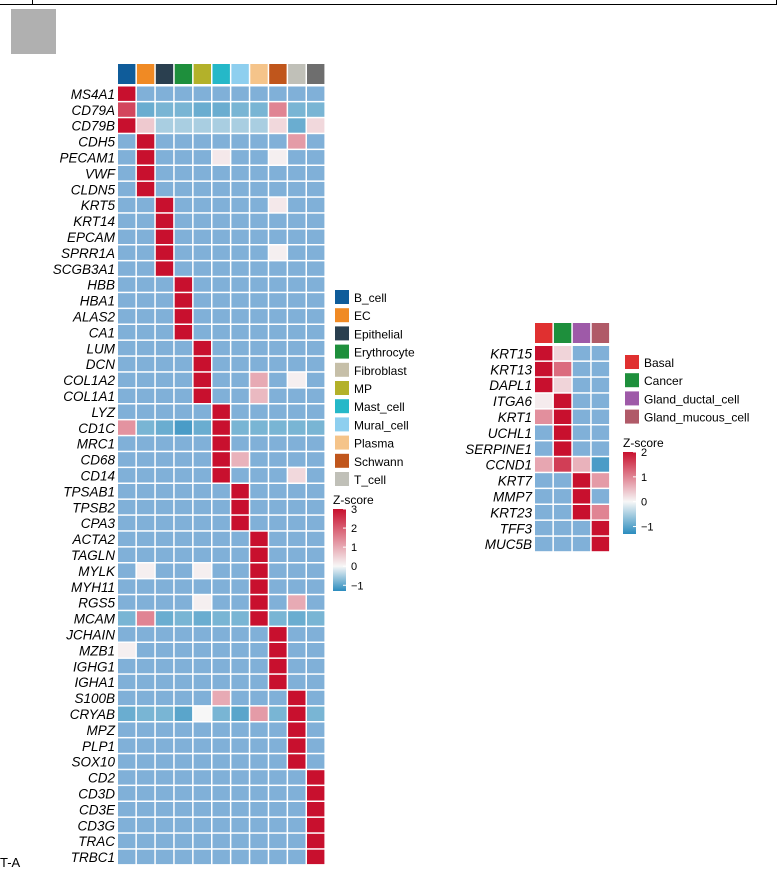  Describe the element at coordinates (362, 316) in the screenshot. I see `legend-label: EC` at that location.